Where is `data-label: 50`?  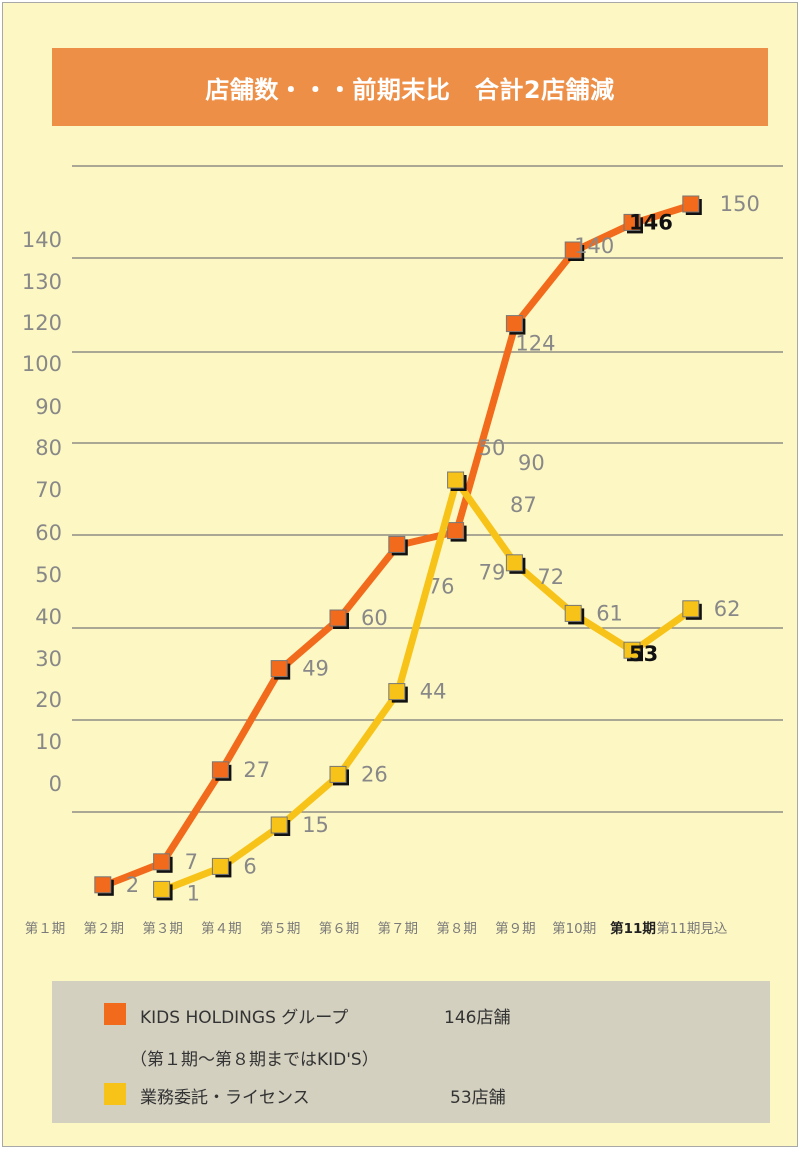
data-label: 50 is located at coordinates (492, 448).